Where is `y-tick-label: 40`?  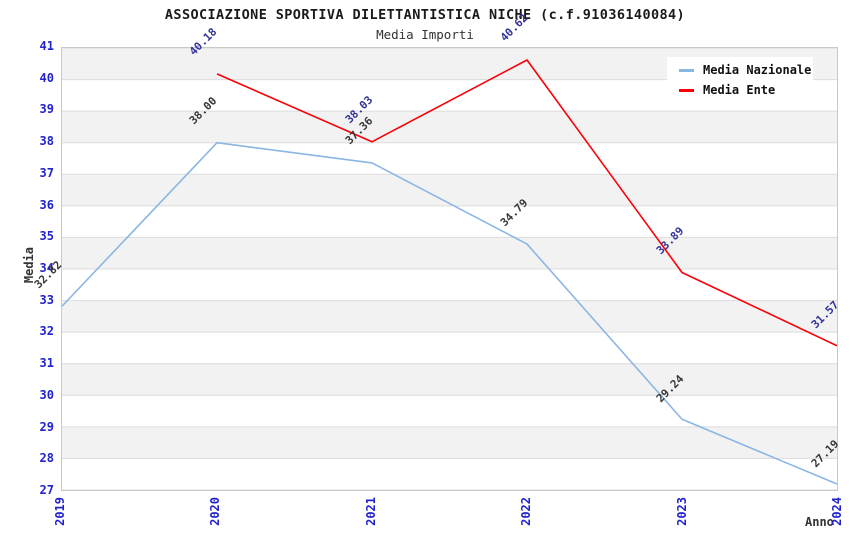 y-tick-label: 40 is located at coordinates (46, 77).